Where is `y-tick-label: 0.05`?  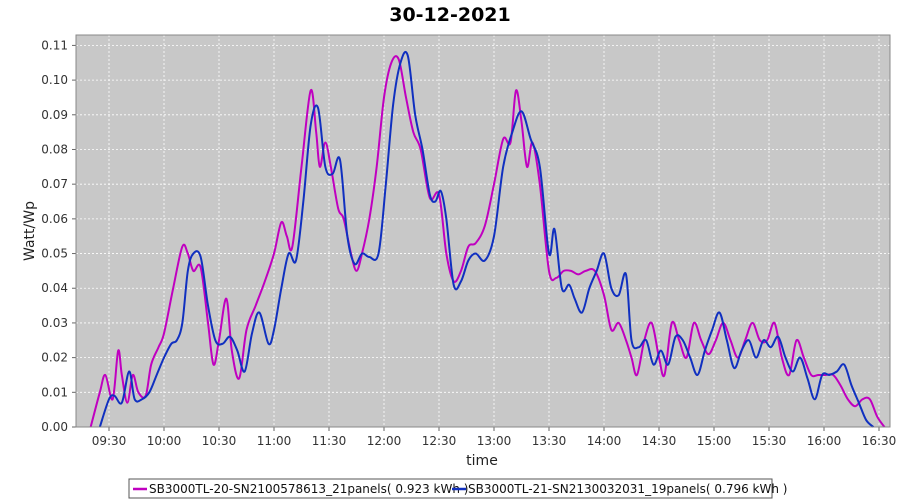 y-tick-label: 0.05 is located at coordinates (54, 254).